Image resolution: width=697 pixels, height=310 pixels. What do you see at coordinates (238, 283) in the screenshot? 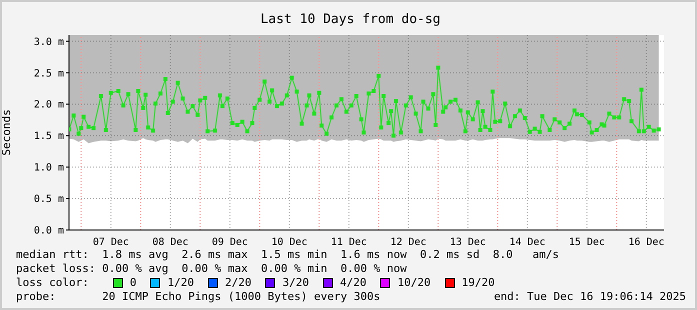
I see `legend-label: 2/20` at bounding box center [238, 283].